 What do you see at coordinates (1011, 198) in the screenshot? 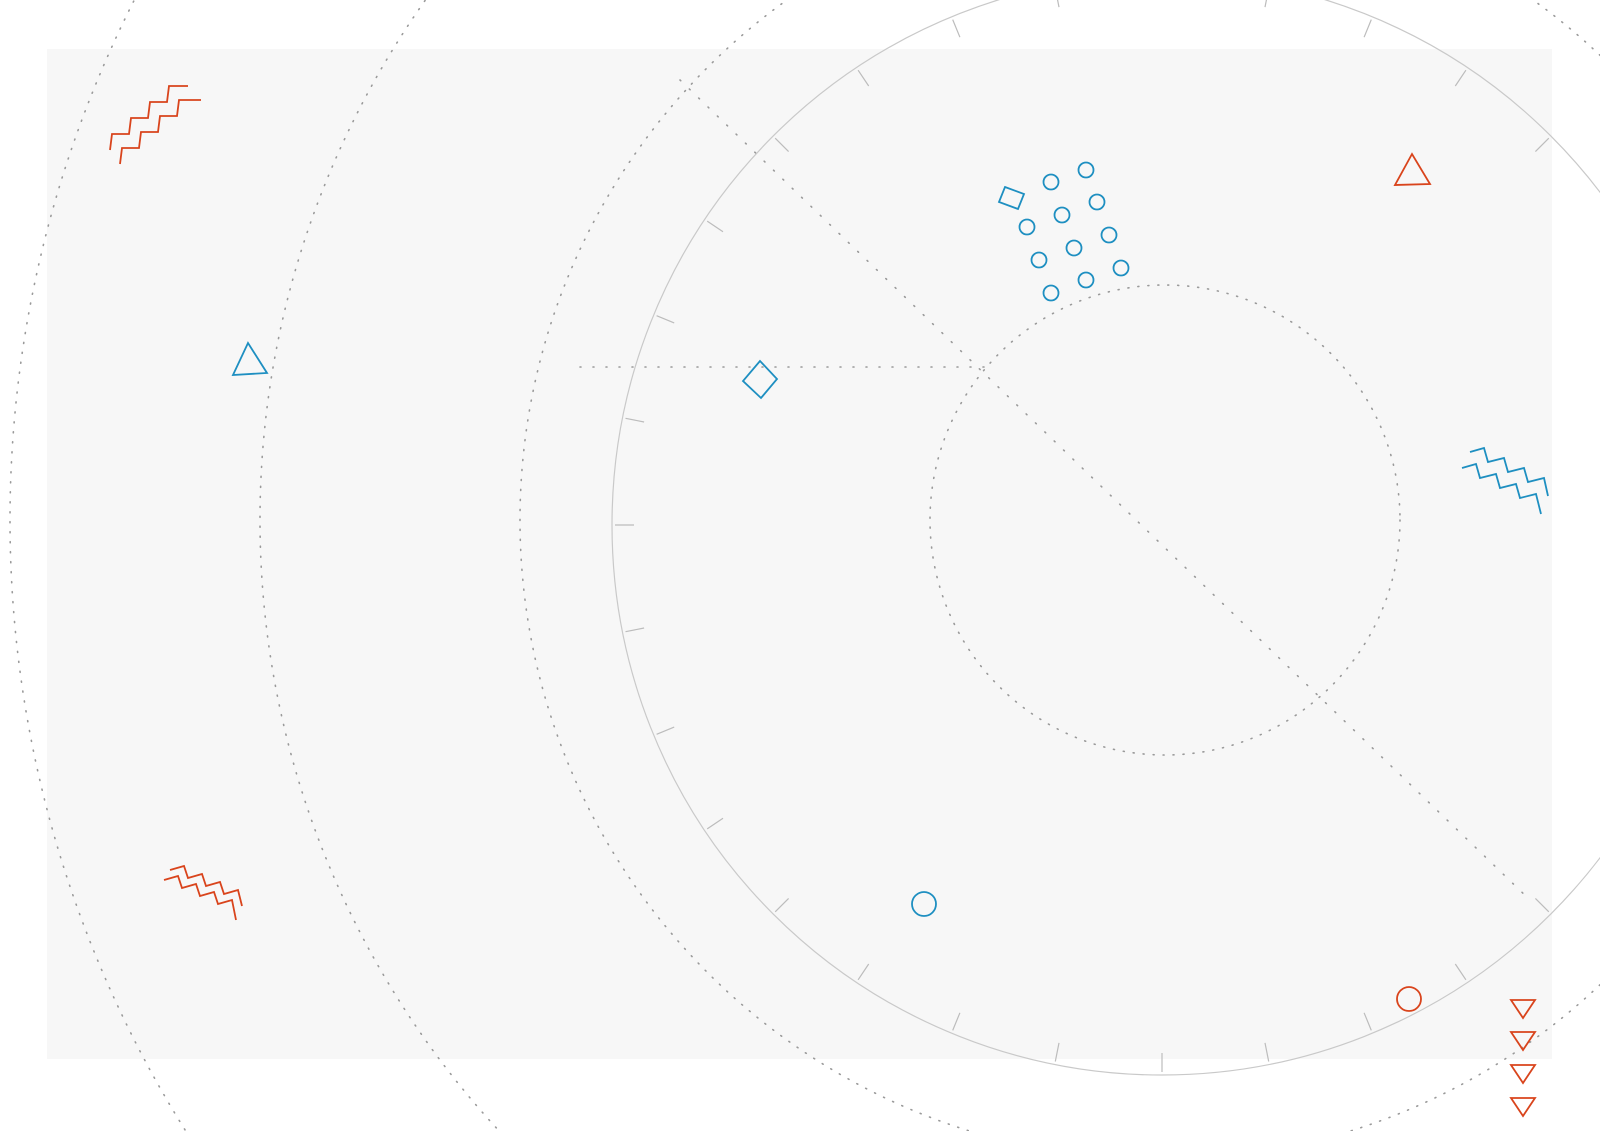
I see `square-icon` at bounding box center [1011, 198].